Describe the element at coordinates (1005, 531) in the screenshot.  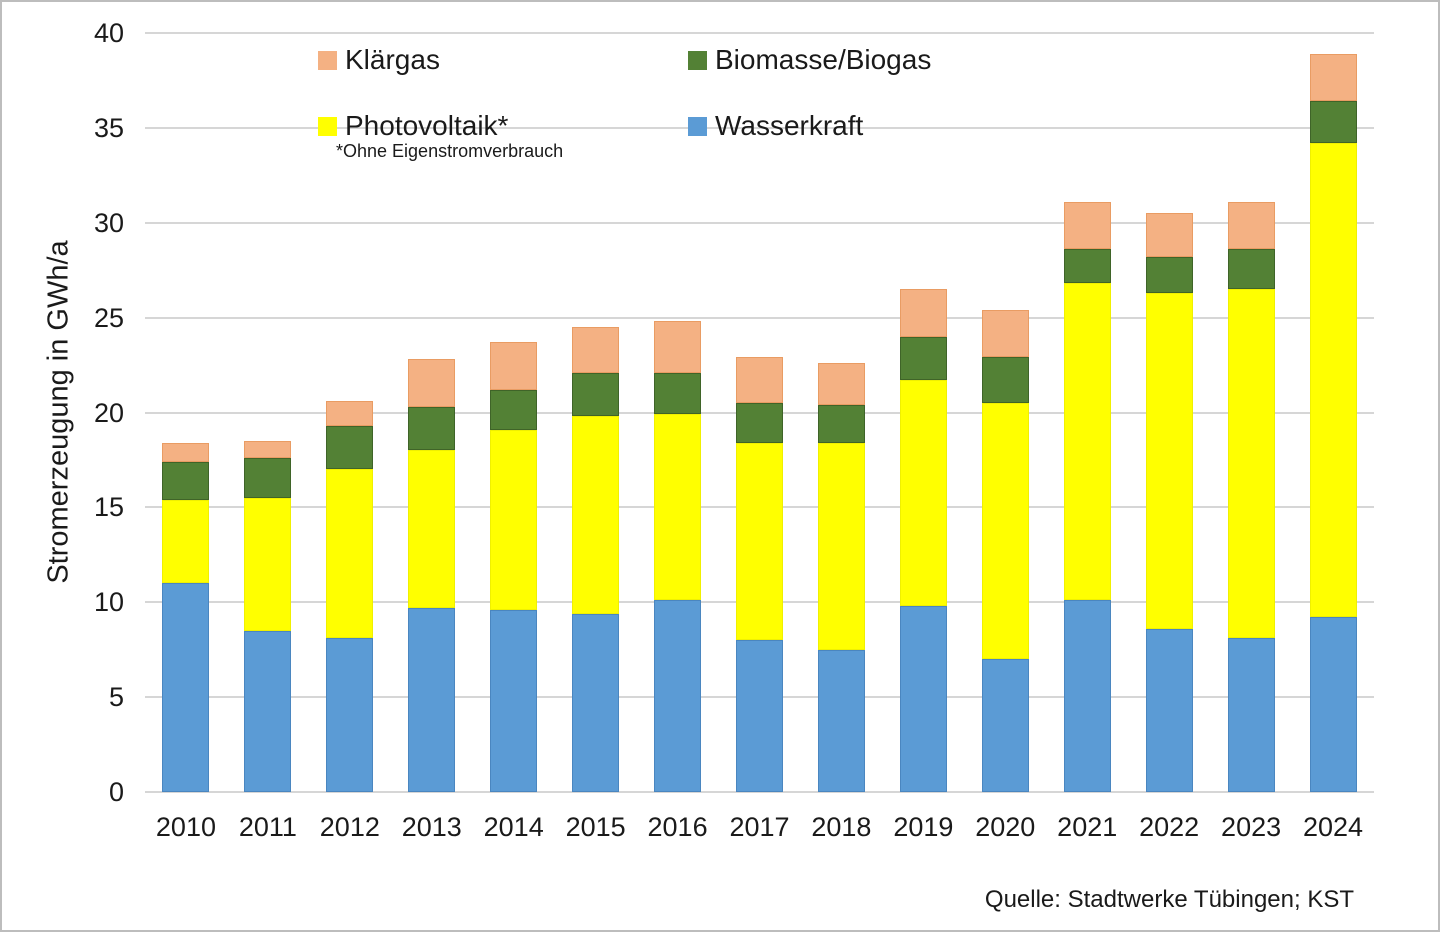
I see `bar-segment-photovoltaik-2020` at that location.